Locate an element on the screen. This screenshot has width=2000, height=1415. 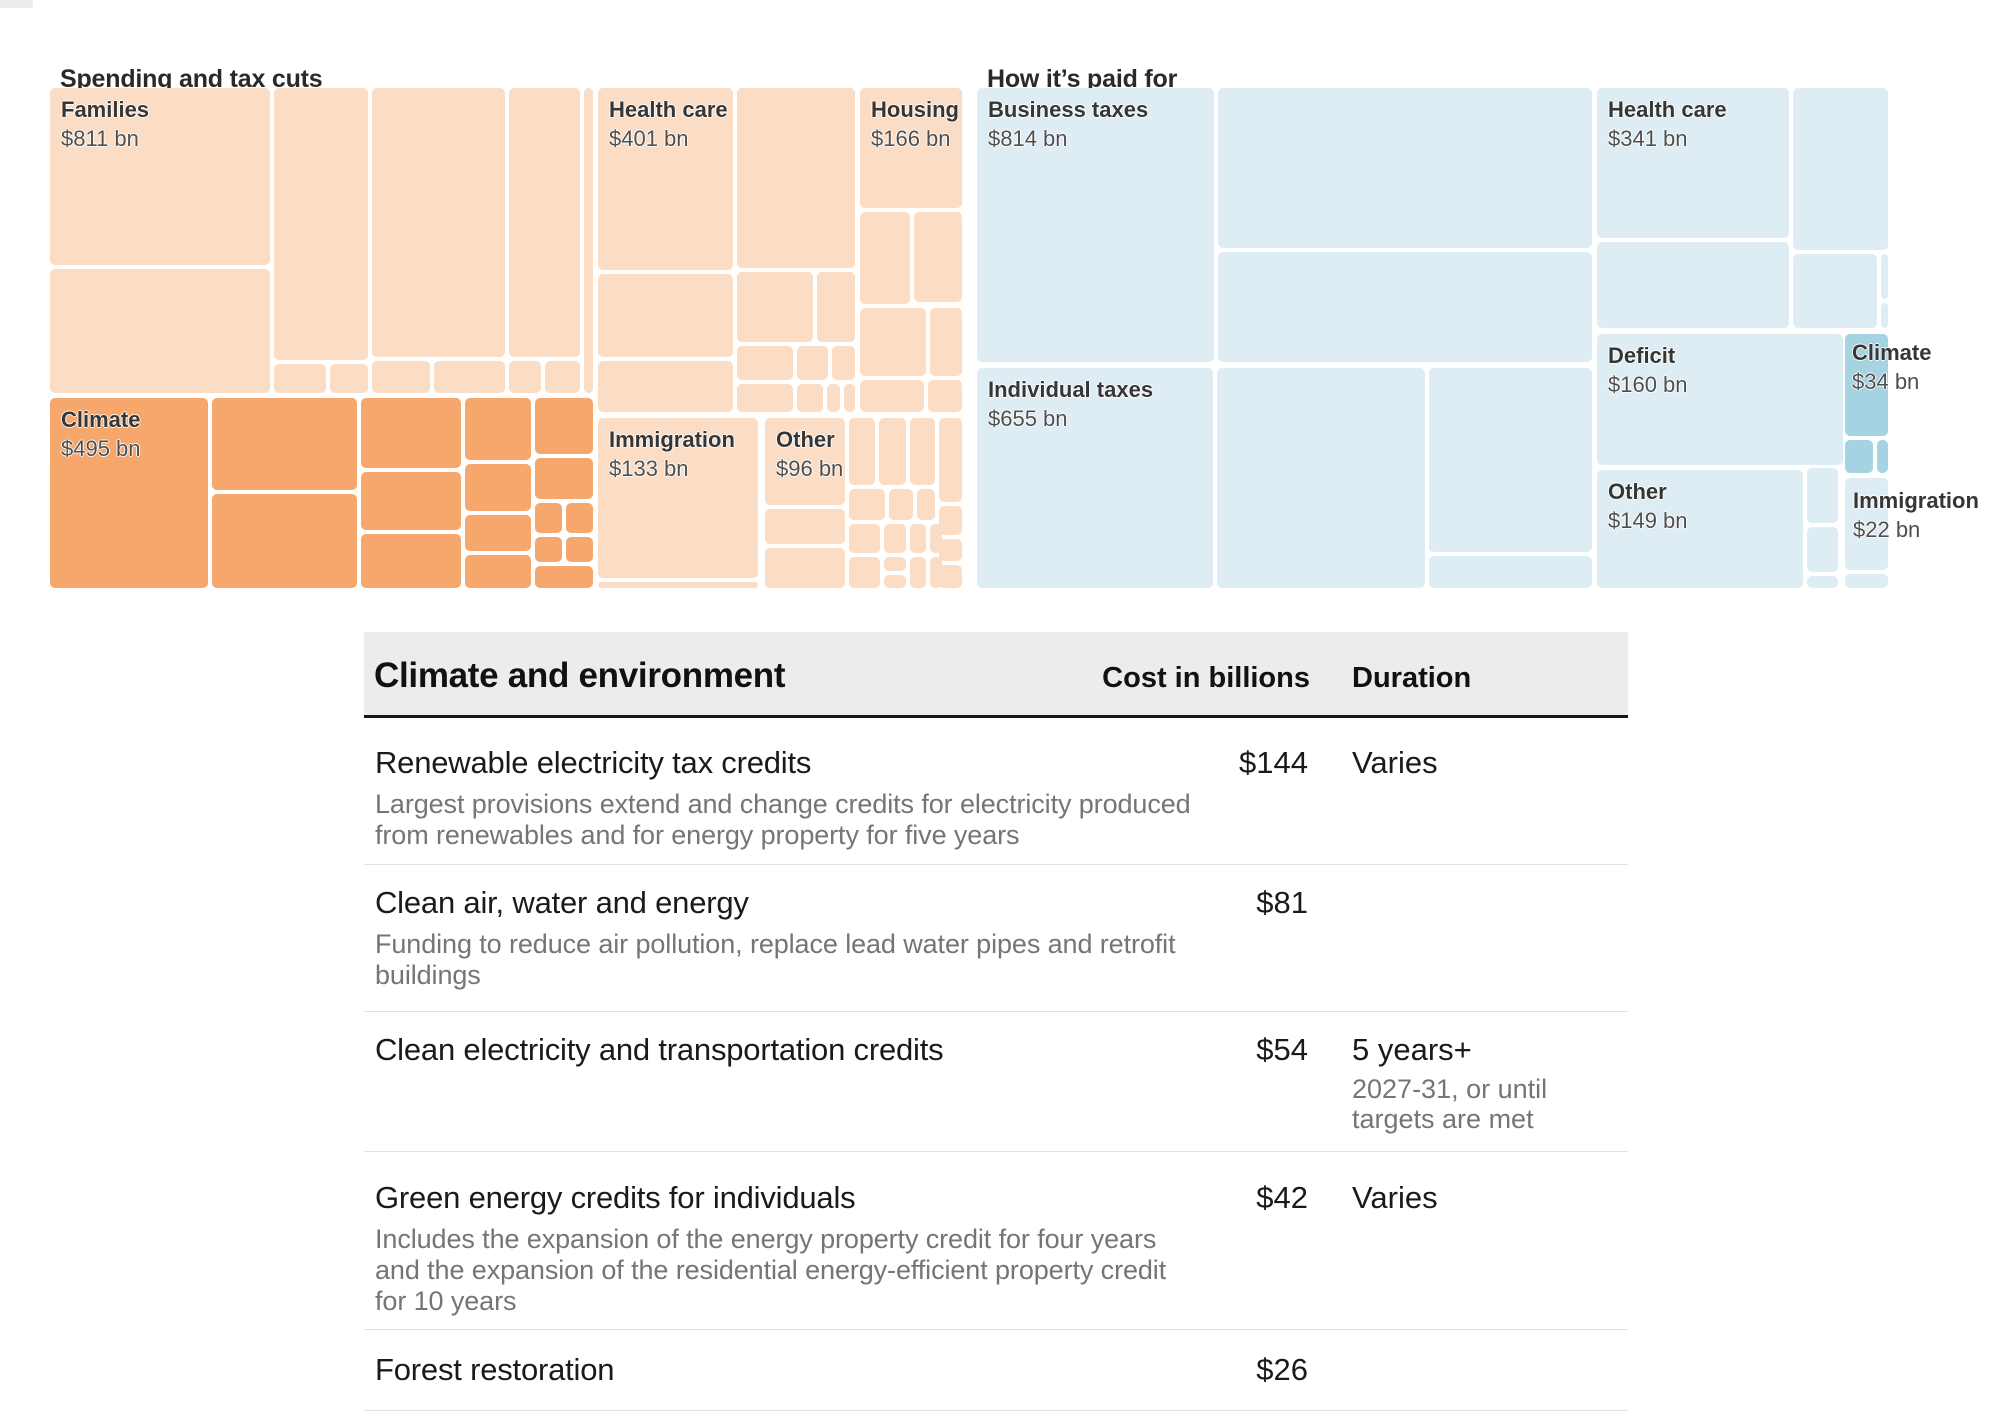
tile-healthcare-paidfor-value: $341 bn is located at coordinates (1648, 138).